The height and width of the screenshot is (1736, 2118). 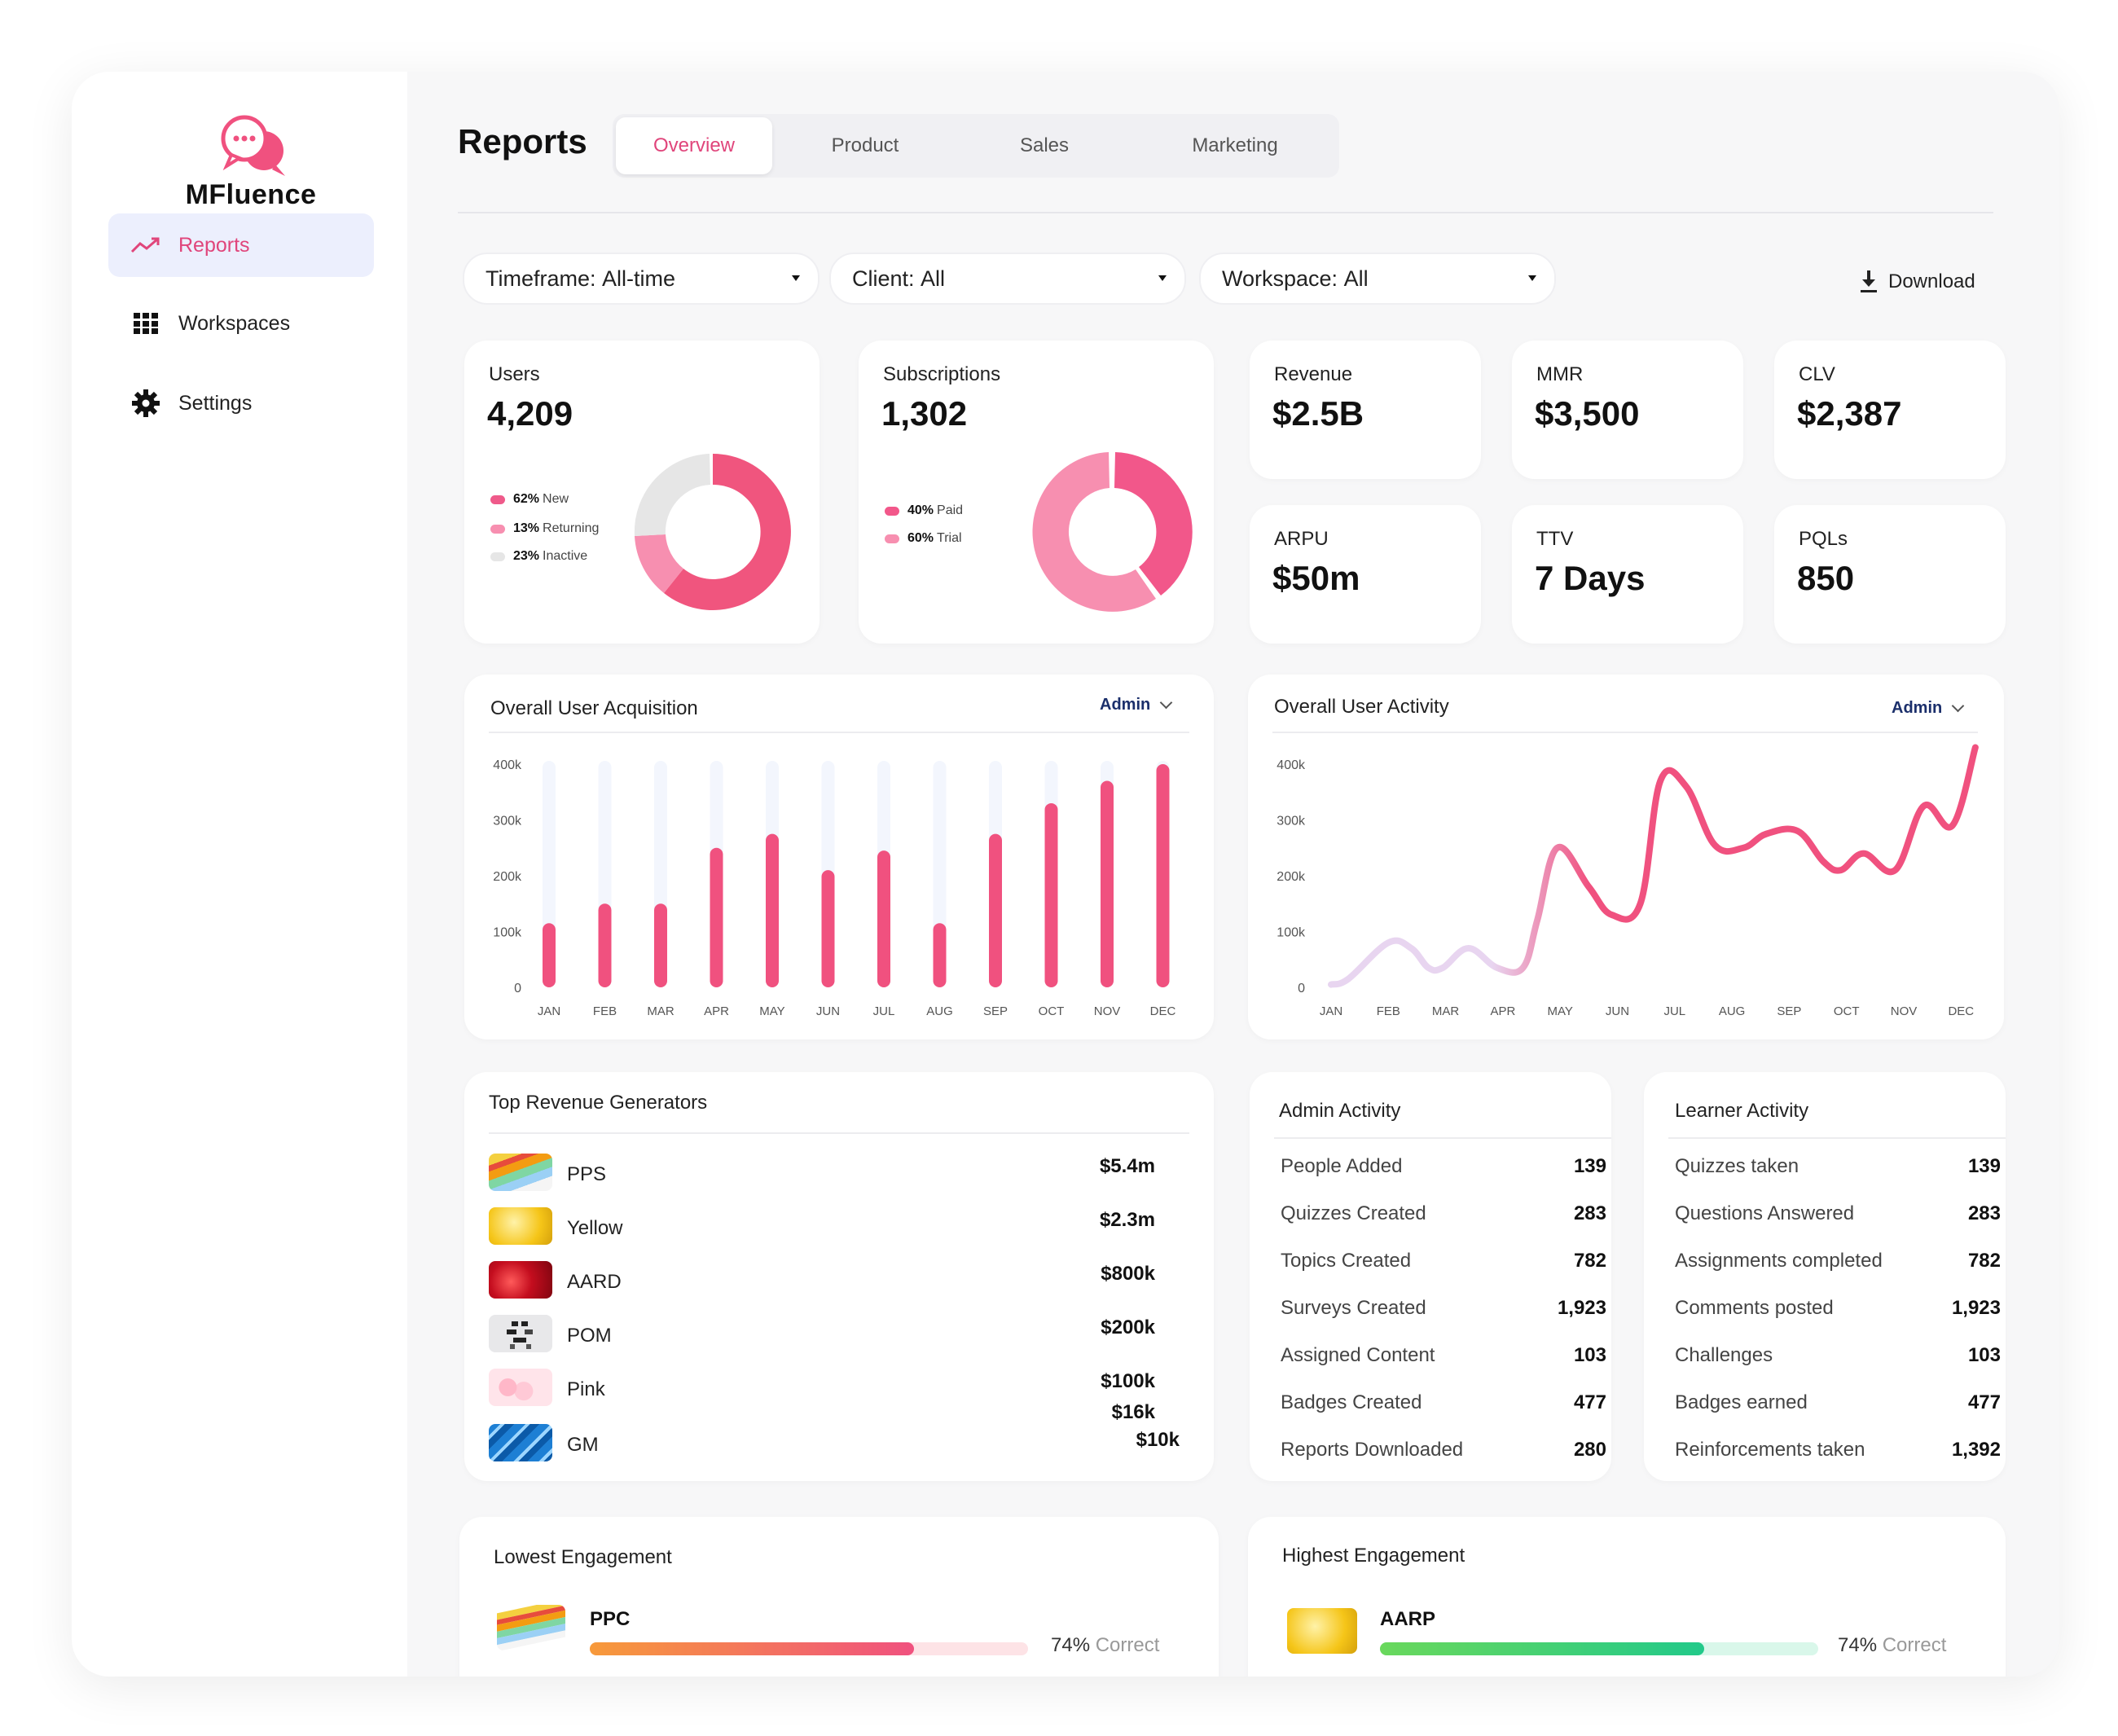 What do you see at coordinates (1823, 539) in the screenshot?
I see `metric-label: PQLs` at bounding box center [1823, 539].